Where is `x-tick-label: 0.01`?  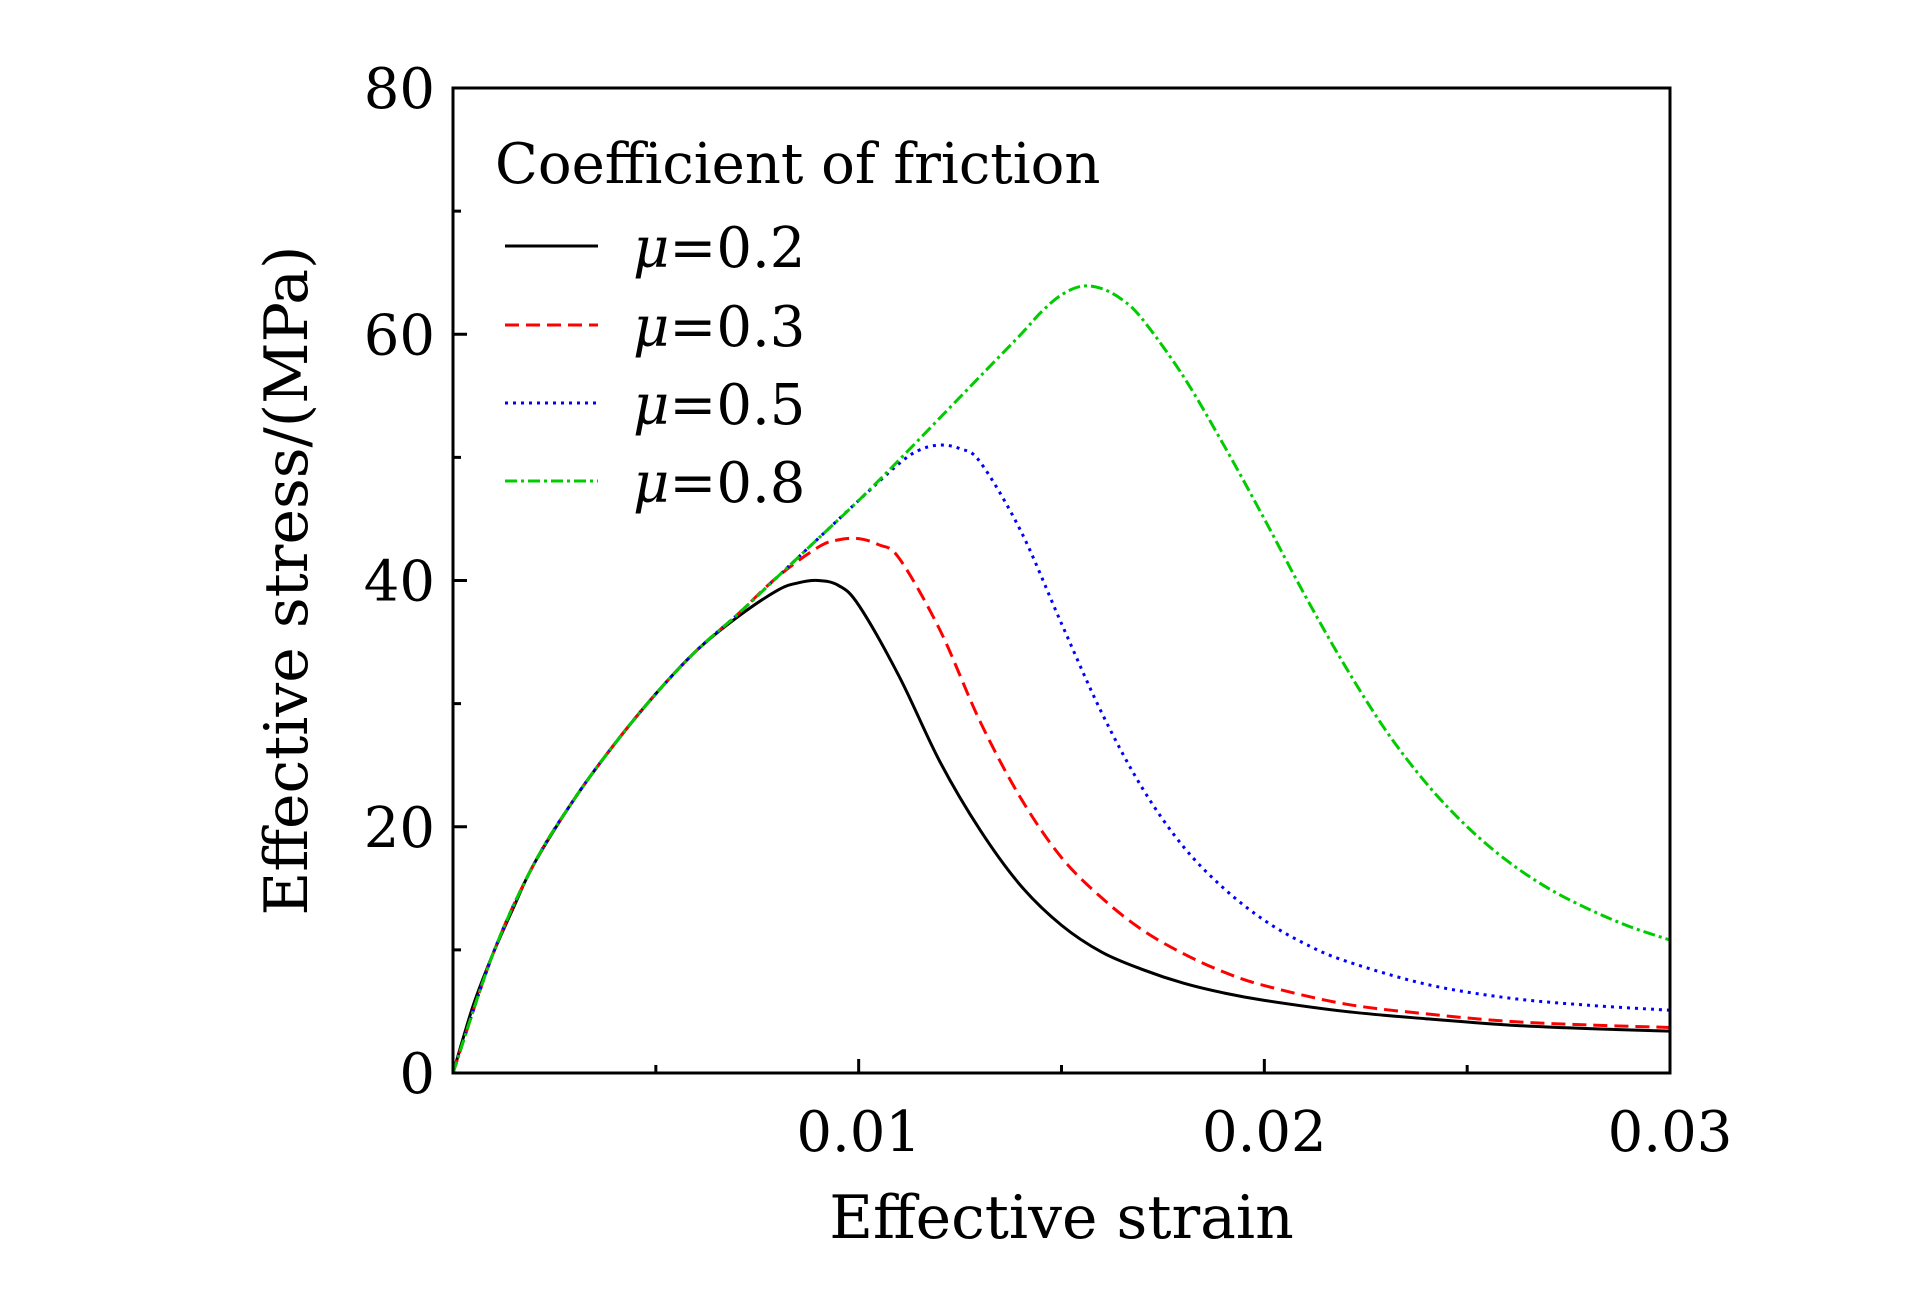 x-tick-label: 0.01 is located at coordinates (858, 1132).